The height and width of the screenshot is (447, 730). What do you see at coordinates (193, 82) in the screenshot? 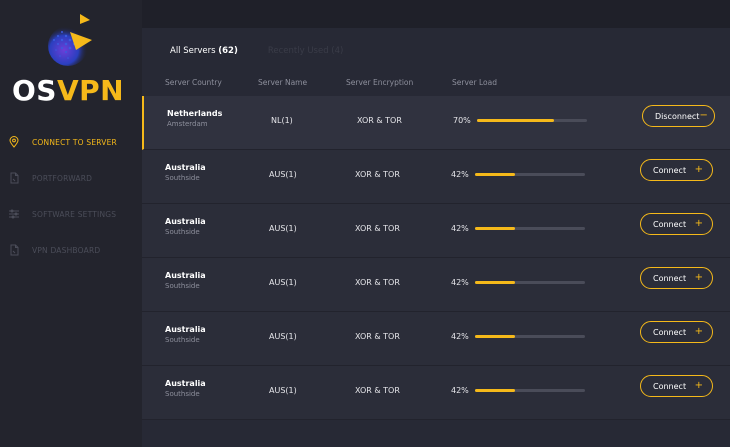
I see `column-header-country: Server Country` at bounding box center [193, 82].